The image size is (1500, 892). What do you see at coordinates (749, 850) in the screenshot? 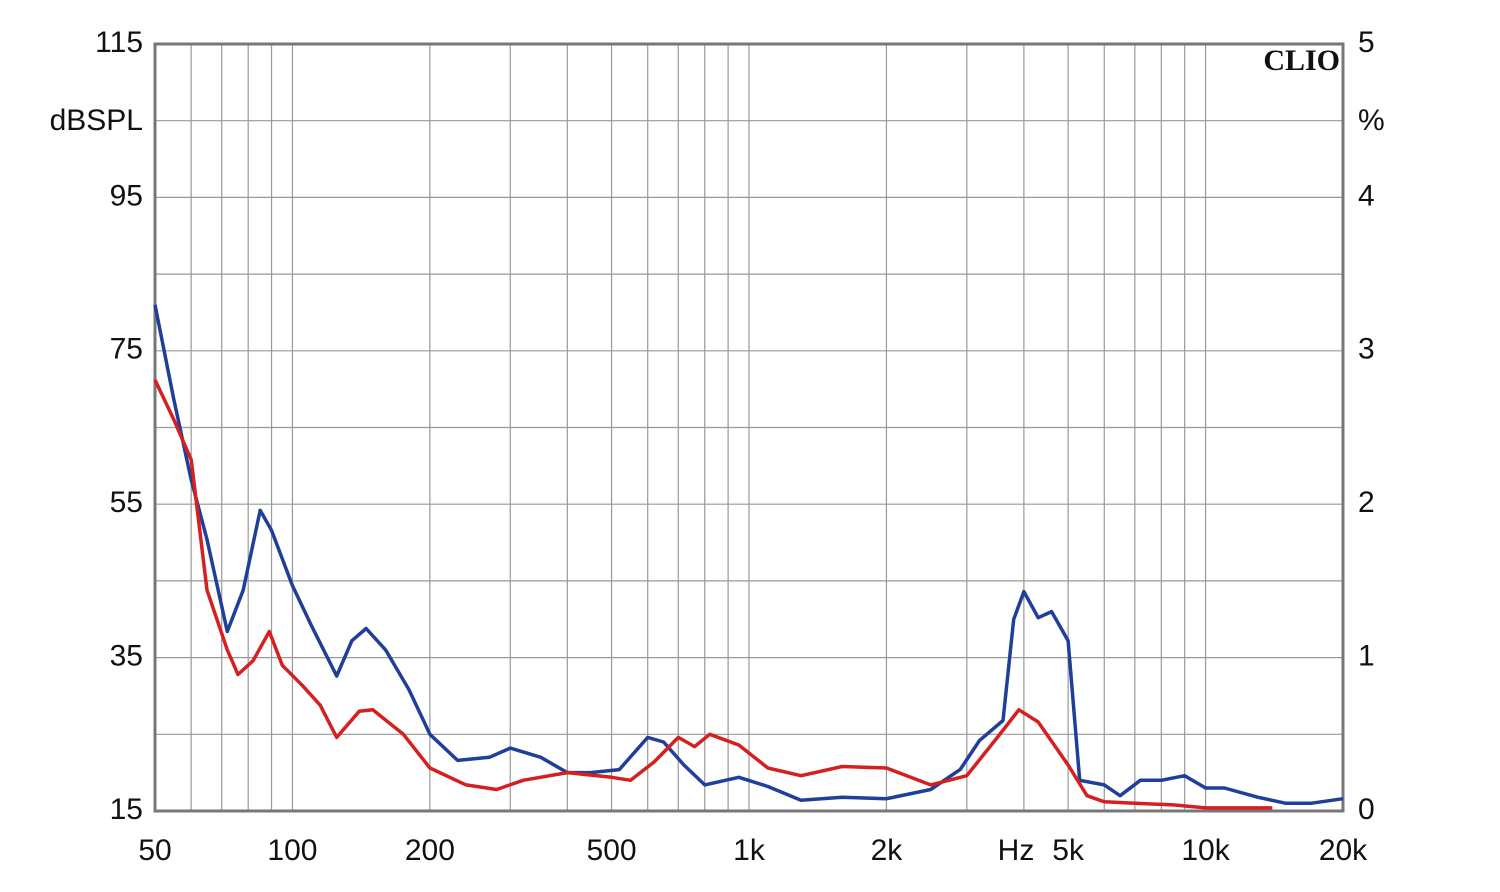
I see `x-tick-label: 1k` at bounding box center [749, 850].